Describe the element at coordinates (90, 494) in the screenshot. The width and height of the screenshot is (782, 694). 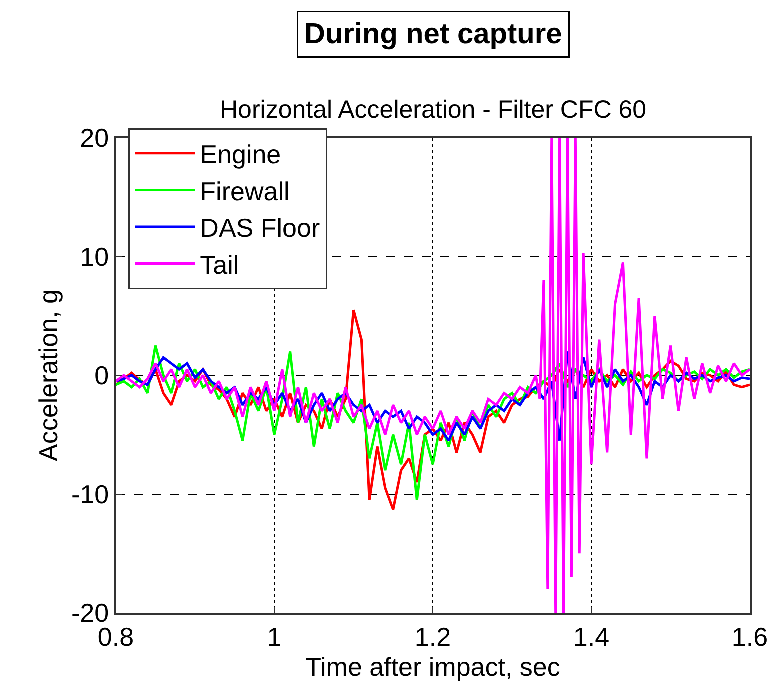
I see `y-tick-label: -10` at that location.